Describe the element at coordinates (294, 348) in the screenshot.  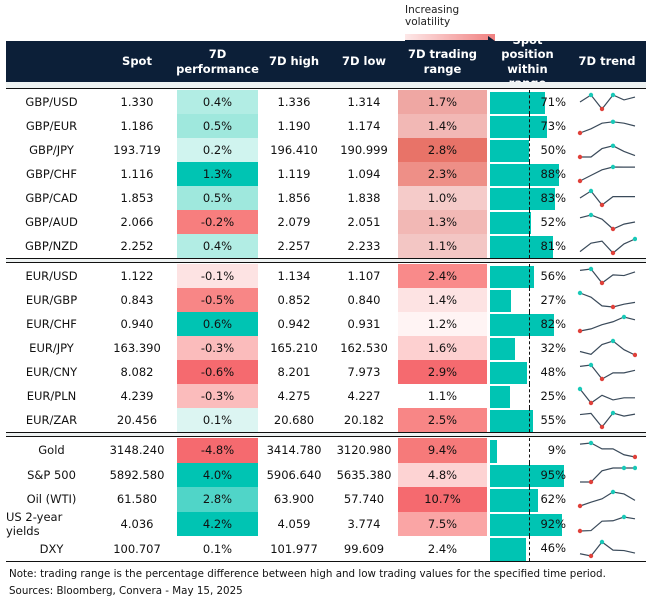
I see `high-cell: 165.210` at that location.